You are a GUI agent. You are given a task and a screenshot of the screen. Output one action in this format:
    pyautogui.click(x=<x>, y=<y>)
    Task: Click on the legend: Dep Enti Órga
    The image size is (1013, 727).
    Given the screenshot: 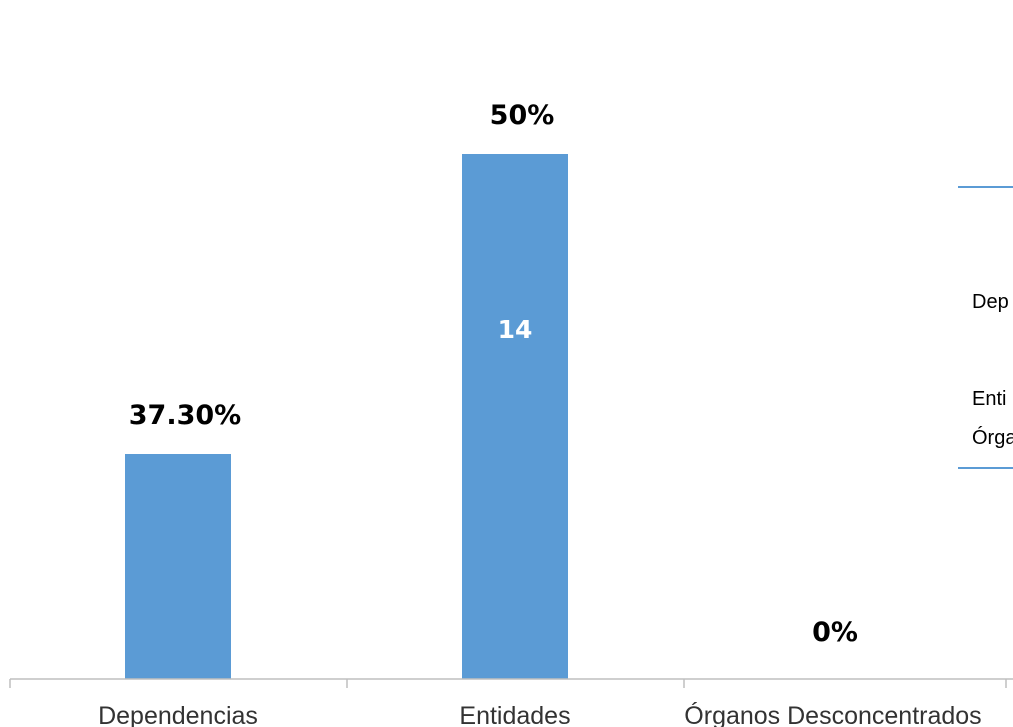 What is the action you would take?
    pyautogui.click(x=985, y=327)
    